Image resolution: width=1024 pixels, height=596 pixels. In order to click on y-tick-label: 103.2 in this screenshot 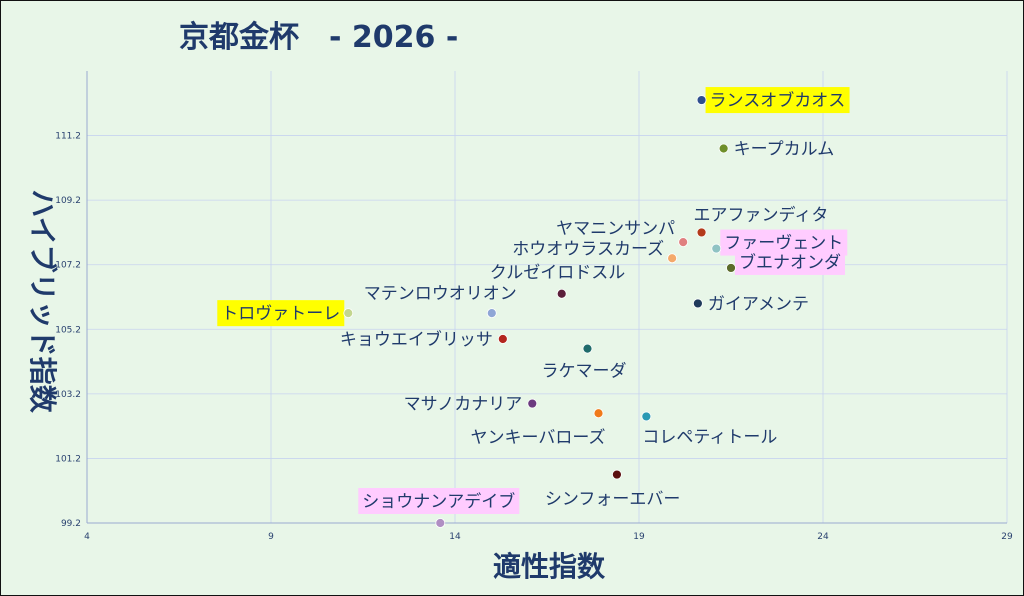, I will do `click(68, 395)`.